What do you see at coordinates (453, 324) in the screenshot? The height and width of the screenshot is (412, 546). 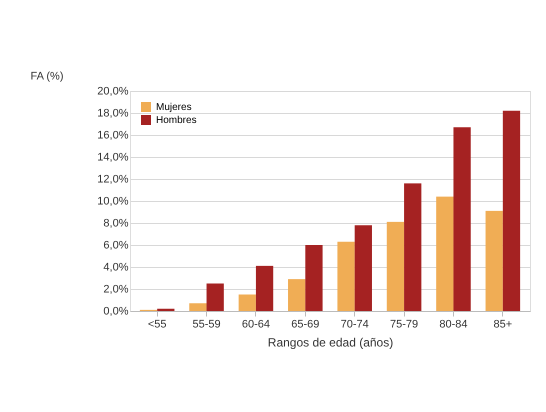 I see `x-tick-label: 80-84` at bounding box center [453, 324].